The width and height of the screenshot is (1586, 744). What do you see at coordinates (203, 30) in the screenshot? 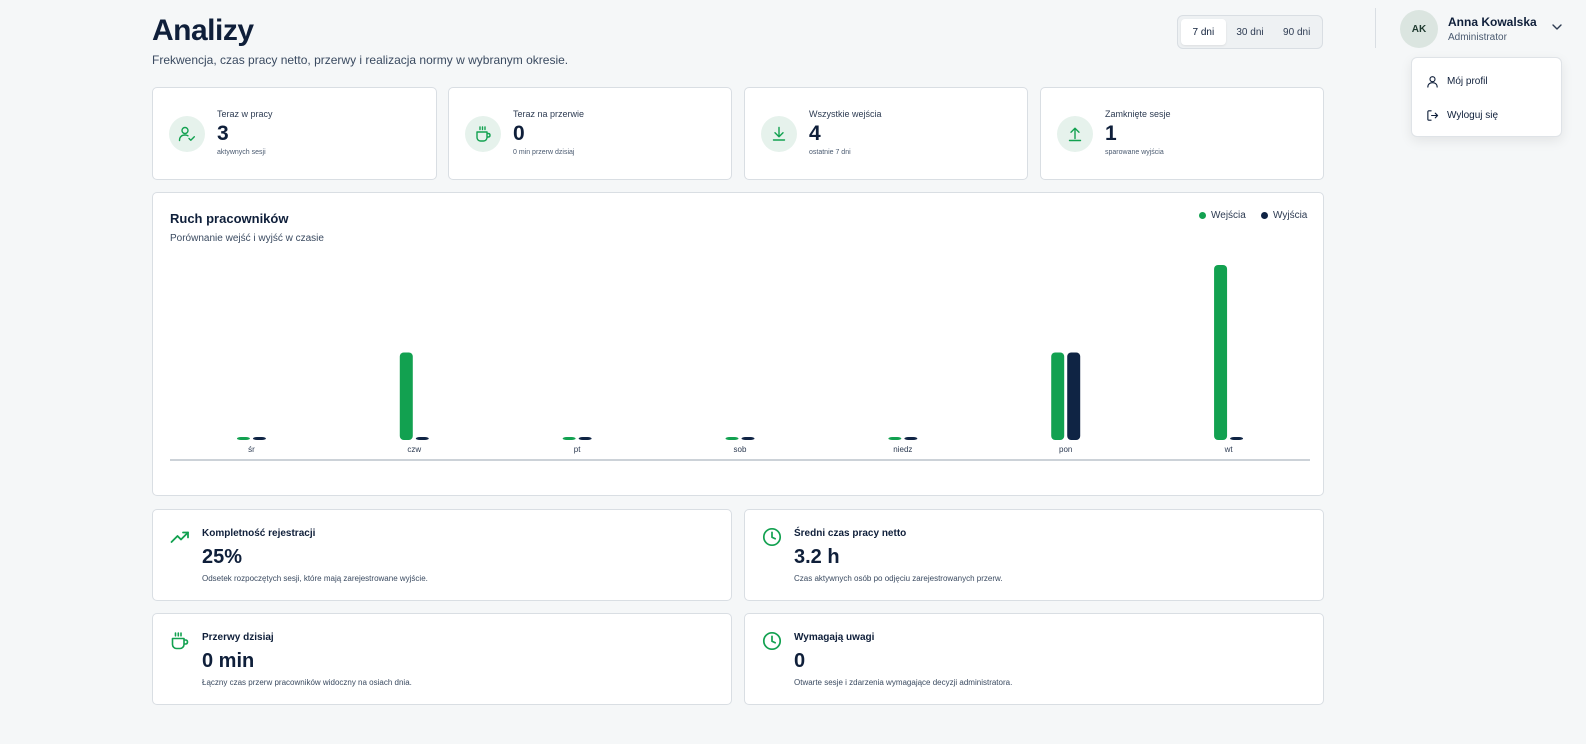
I see `page-title: Analizy` at bounding box center [203, 30].